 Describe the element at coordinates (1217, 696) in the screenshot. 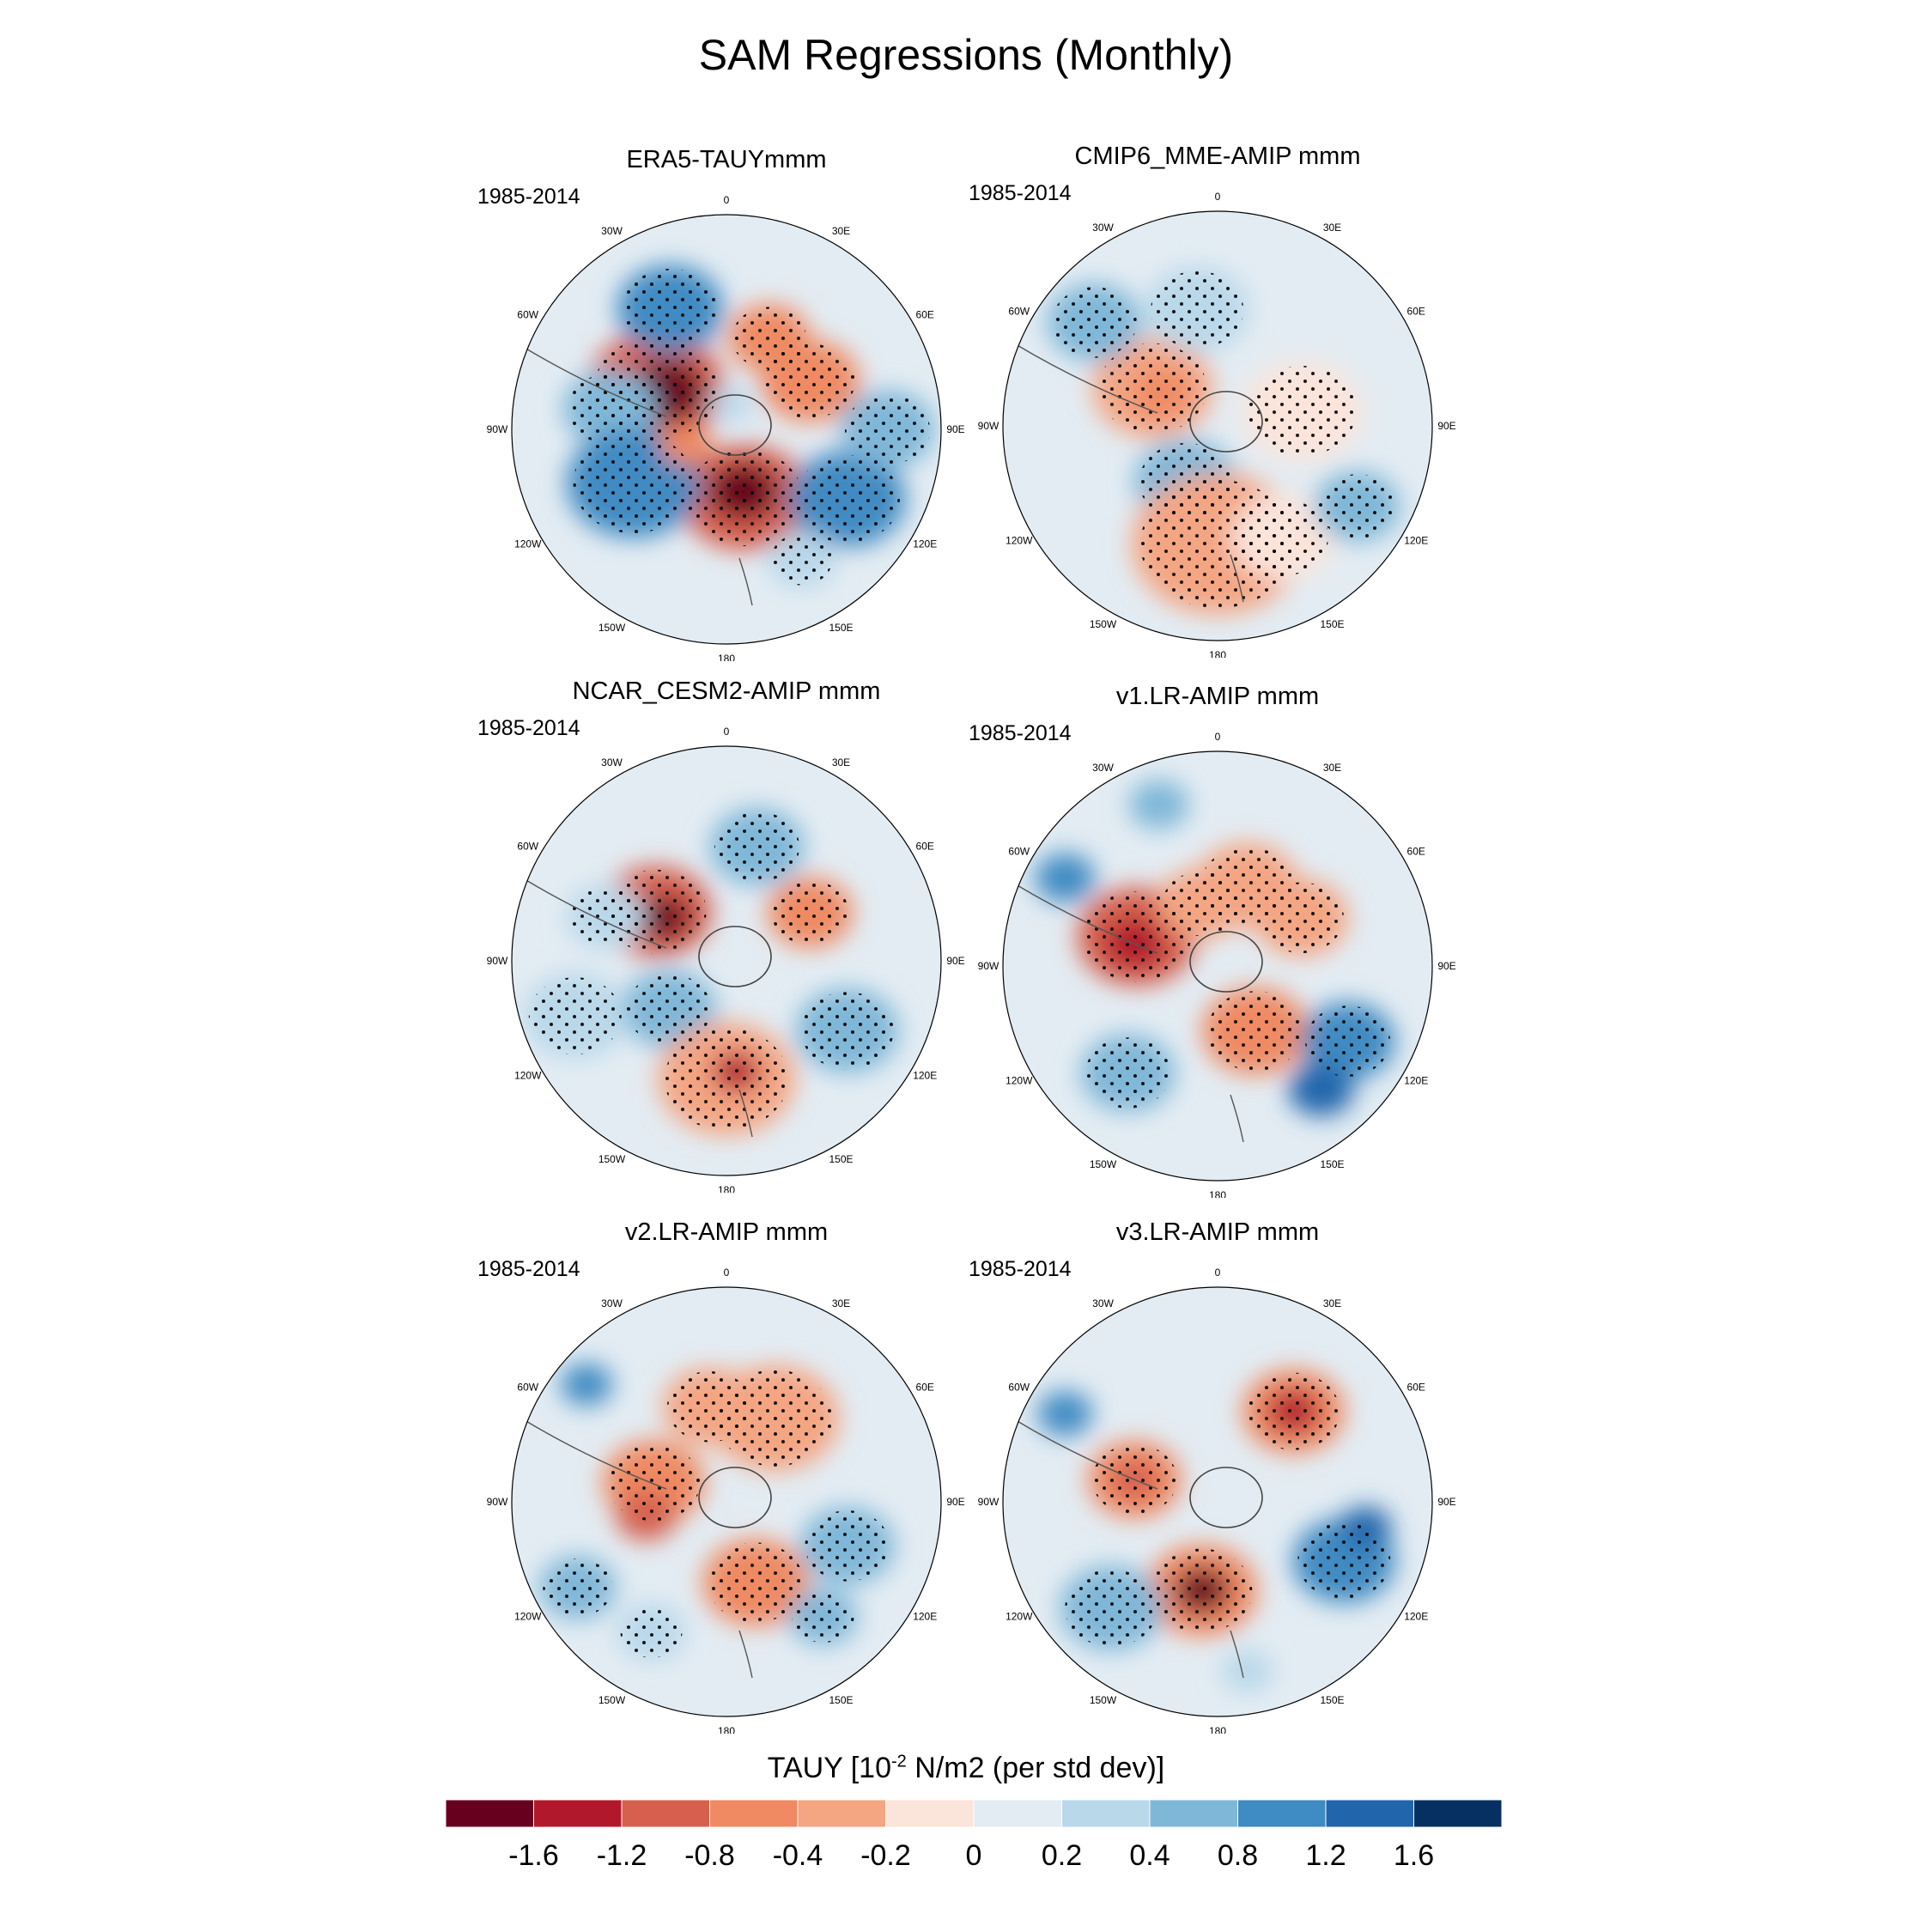

I see `panel-title: v1.LR-AMIP mmm` at that location.